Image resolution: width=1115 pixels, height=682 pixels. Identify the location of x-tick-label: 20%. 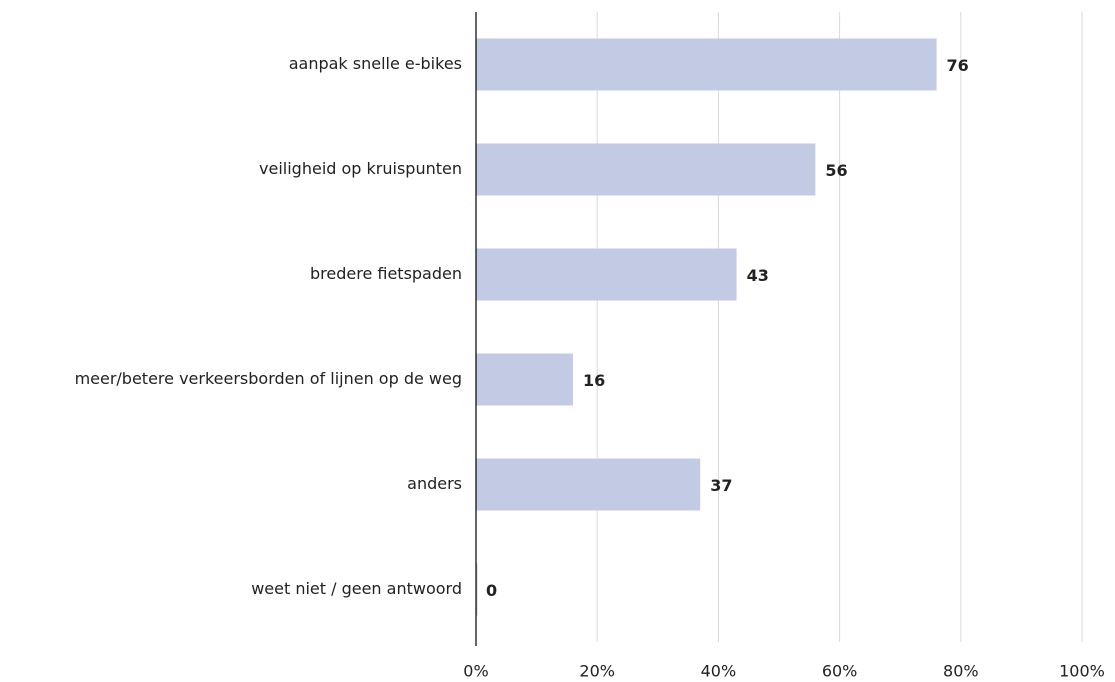
(597, 671).